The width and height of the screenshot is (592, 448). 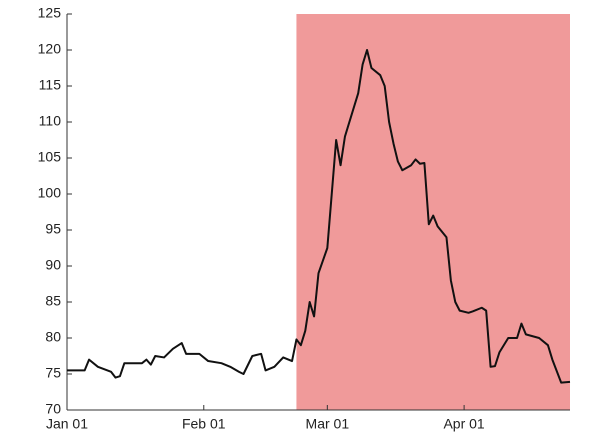 What do you see at coordinates (53, 373) in the screenshot?
I see `y-tick-label: 75` at bounding box center [53, 373].